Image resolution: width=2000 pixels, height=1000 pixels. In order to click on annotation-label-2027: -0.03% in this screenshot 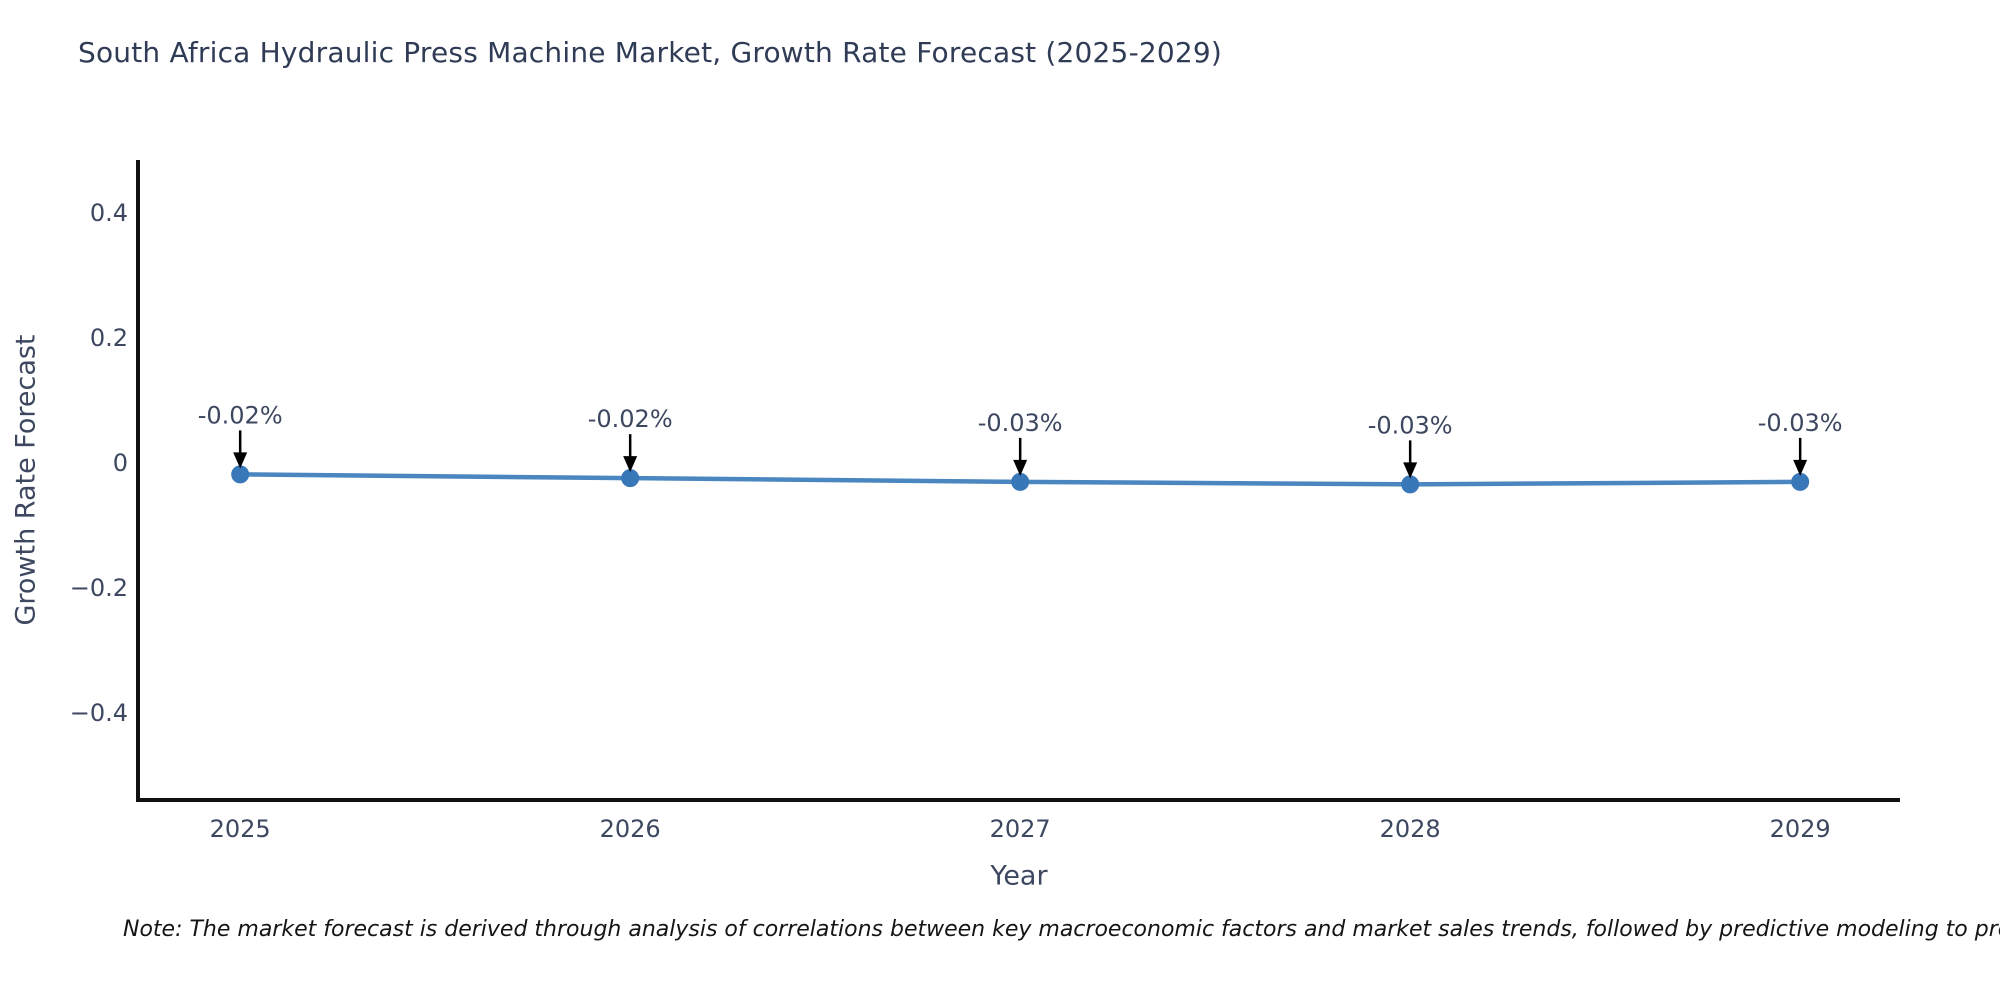, I will do `click(1020, 423)`.